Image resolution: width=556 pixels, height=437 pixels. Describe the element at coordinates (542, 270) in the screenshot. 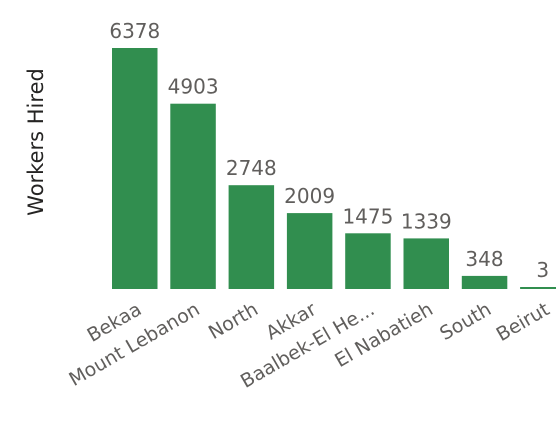

I see `data-label-7: 3` at that location.